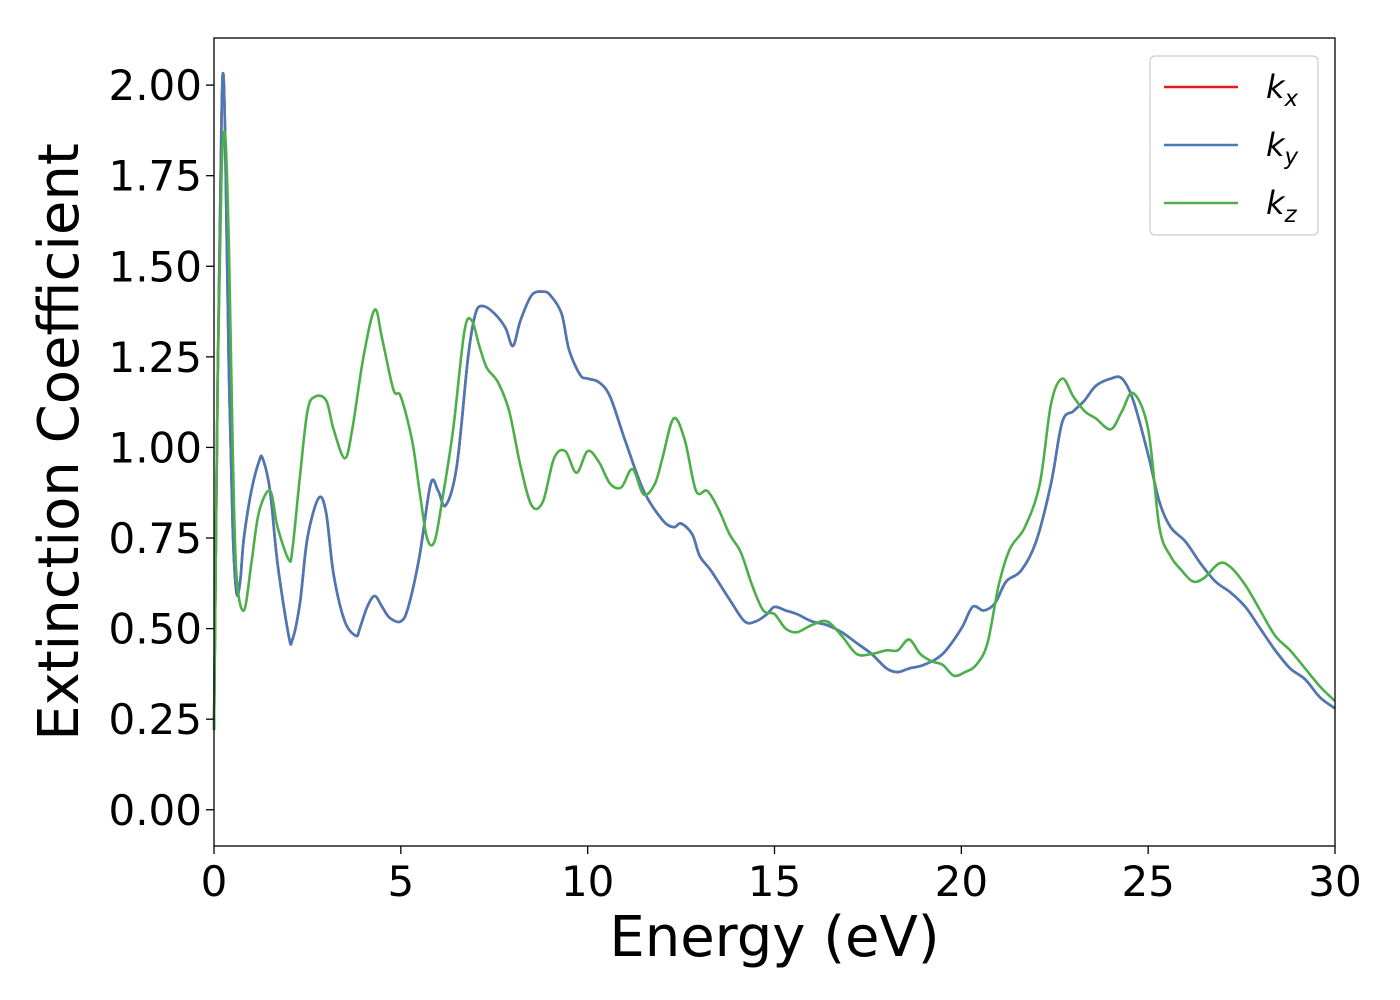 The width and height of the screenshot is (1400, 1000). What do you see at coordinates (774, 881) in the screenshot?
I see `x-tick-label: 15` at bounding box center [774, 881].